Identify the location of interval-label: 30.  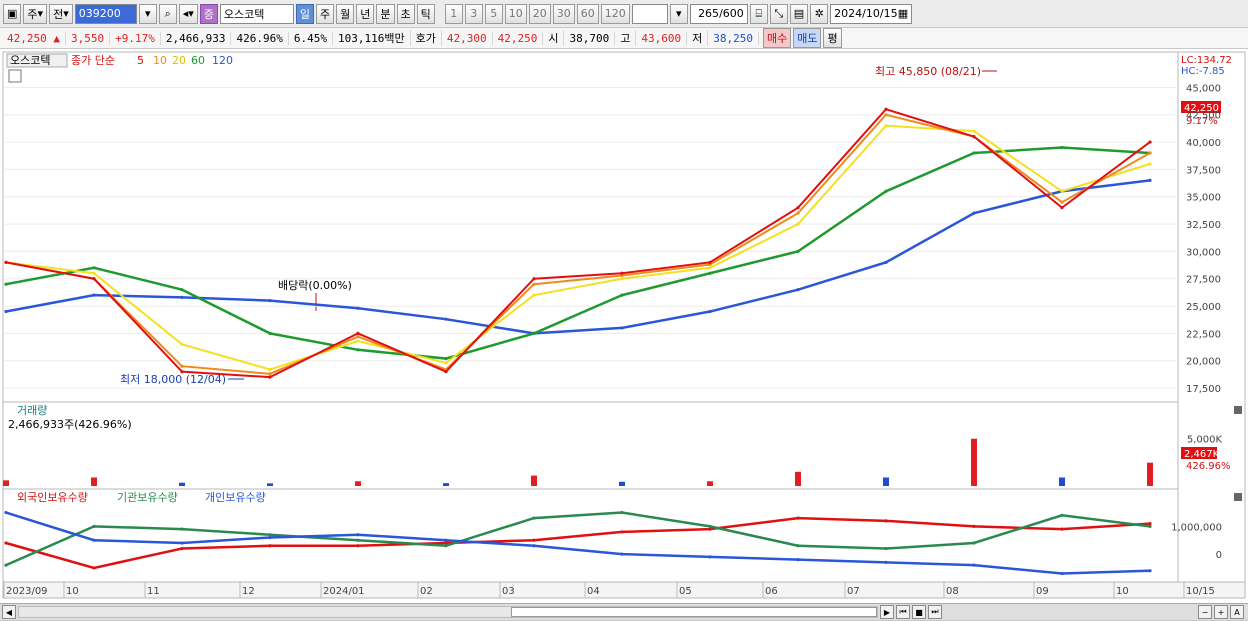
(563, 13).